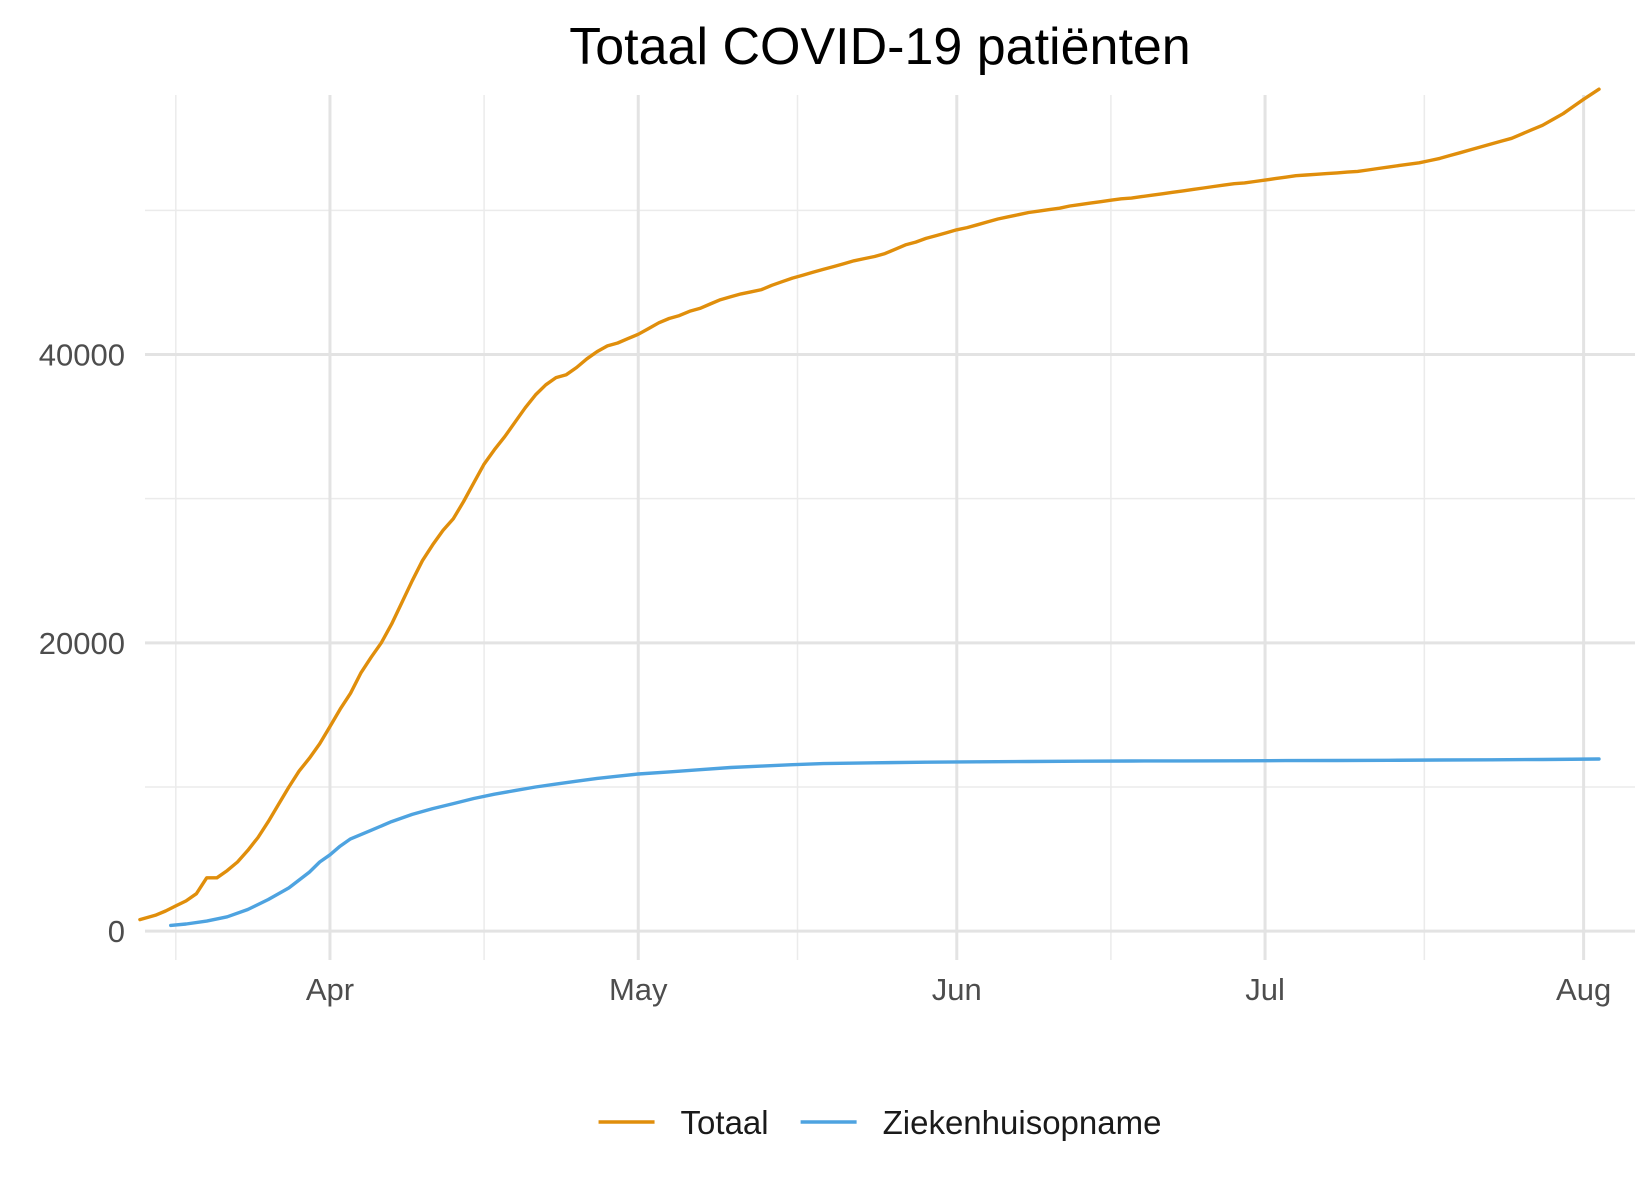 Image resolution: width=1650 pixels, height=1200 pixels. I want to click on legend-label: Totaal, so click(725, 1122).